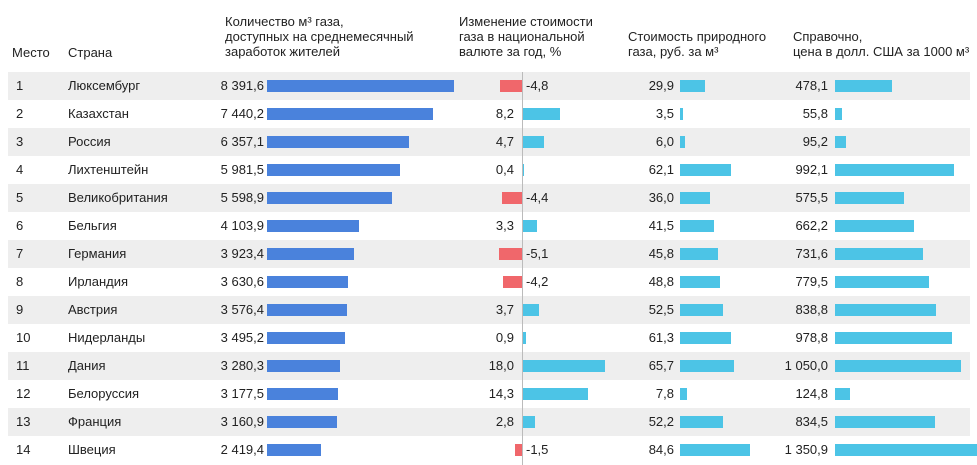  Describe the element at coordinates (489, 422) in the screenshot. I see `table-row: 13 Франция 3 160,9 2,8 52,2 834,5` at that location.